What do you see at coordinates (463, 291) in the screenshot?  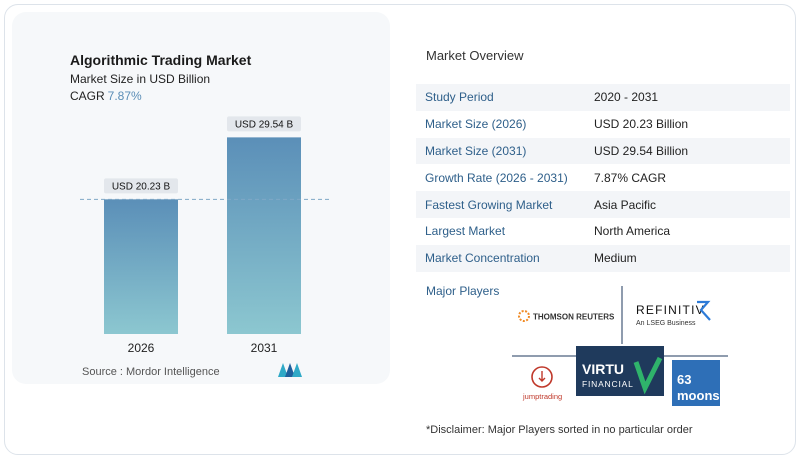 I see `major-players-label: Major Players` at bounding box center [463, 291].